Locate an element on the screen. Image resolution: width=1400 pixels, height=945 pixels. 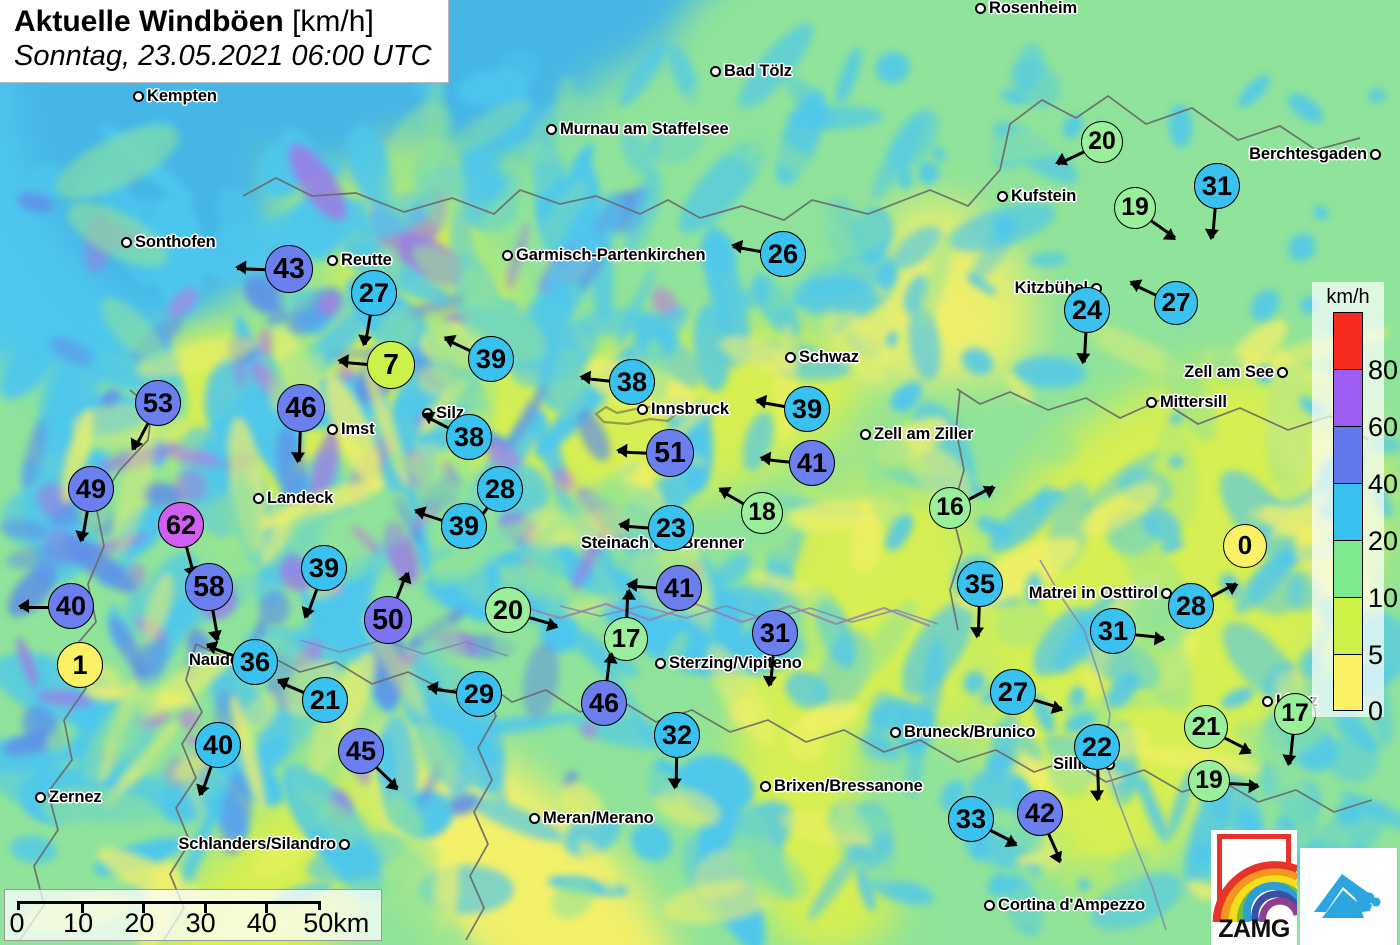
legend-color-bar: 80 60 40 20 10 5 0 is located at coordinates (1365, 518).